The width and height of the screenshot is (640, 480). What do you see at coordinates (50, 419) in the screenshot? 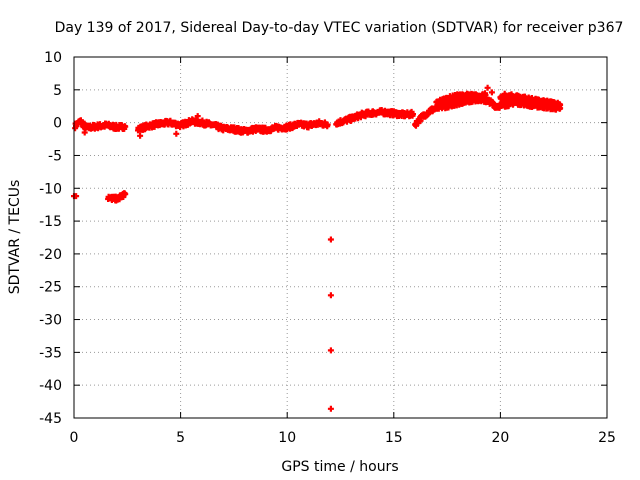
I see `y-tick-label: -45` at bounding box center [50, 419].